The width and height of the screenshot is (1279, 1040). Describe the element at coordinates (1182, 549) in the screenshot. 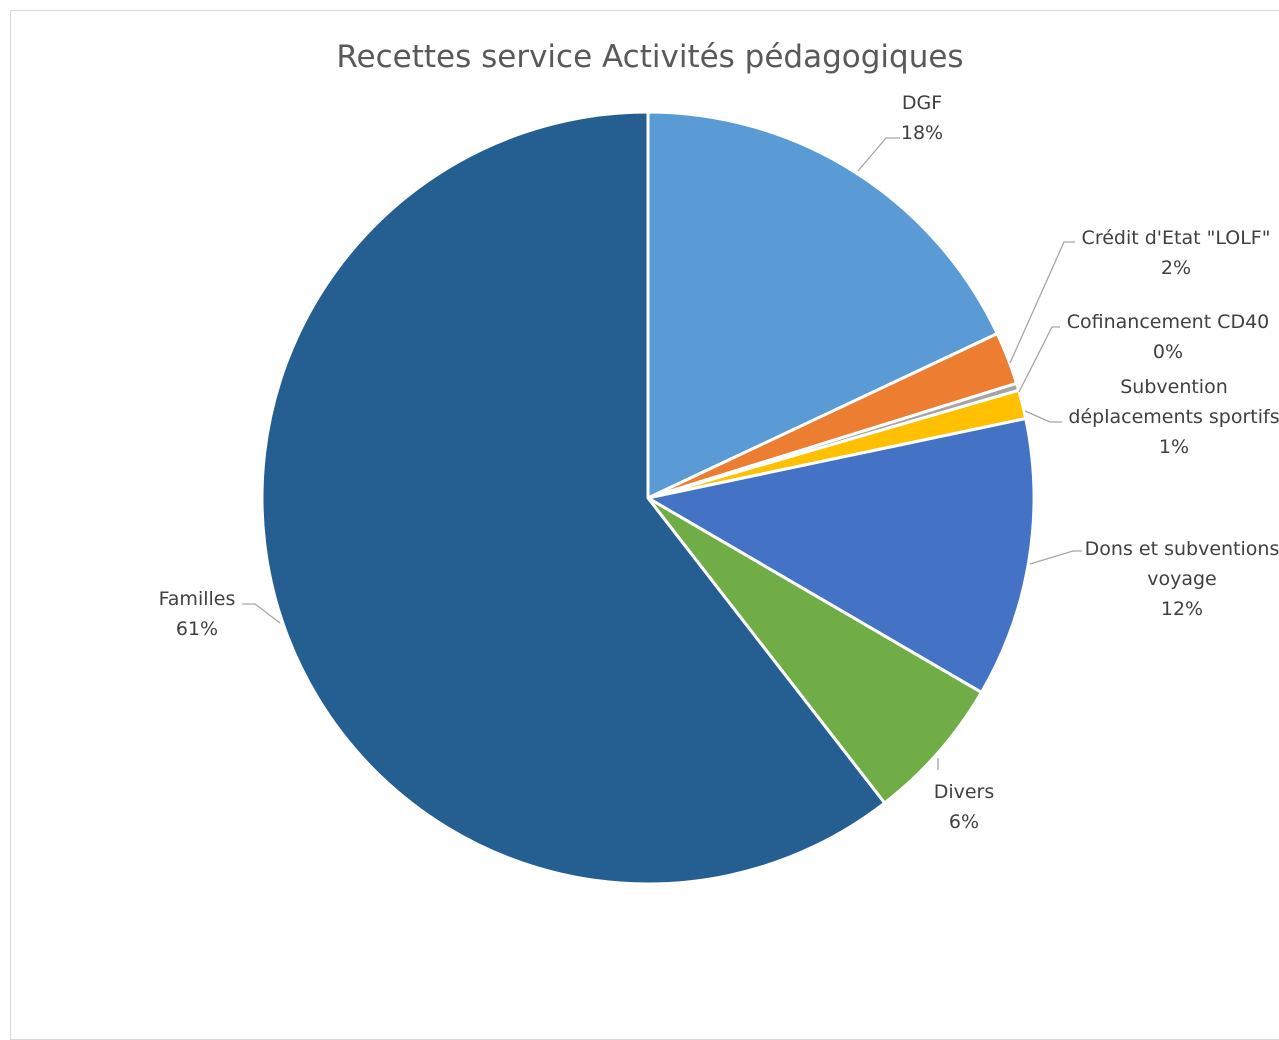

I see `data-label-name: Dons et subventions` at that location.